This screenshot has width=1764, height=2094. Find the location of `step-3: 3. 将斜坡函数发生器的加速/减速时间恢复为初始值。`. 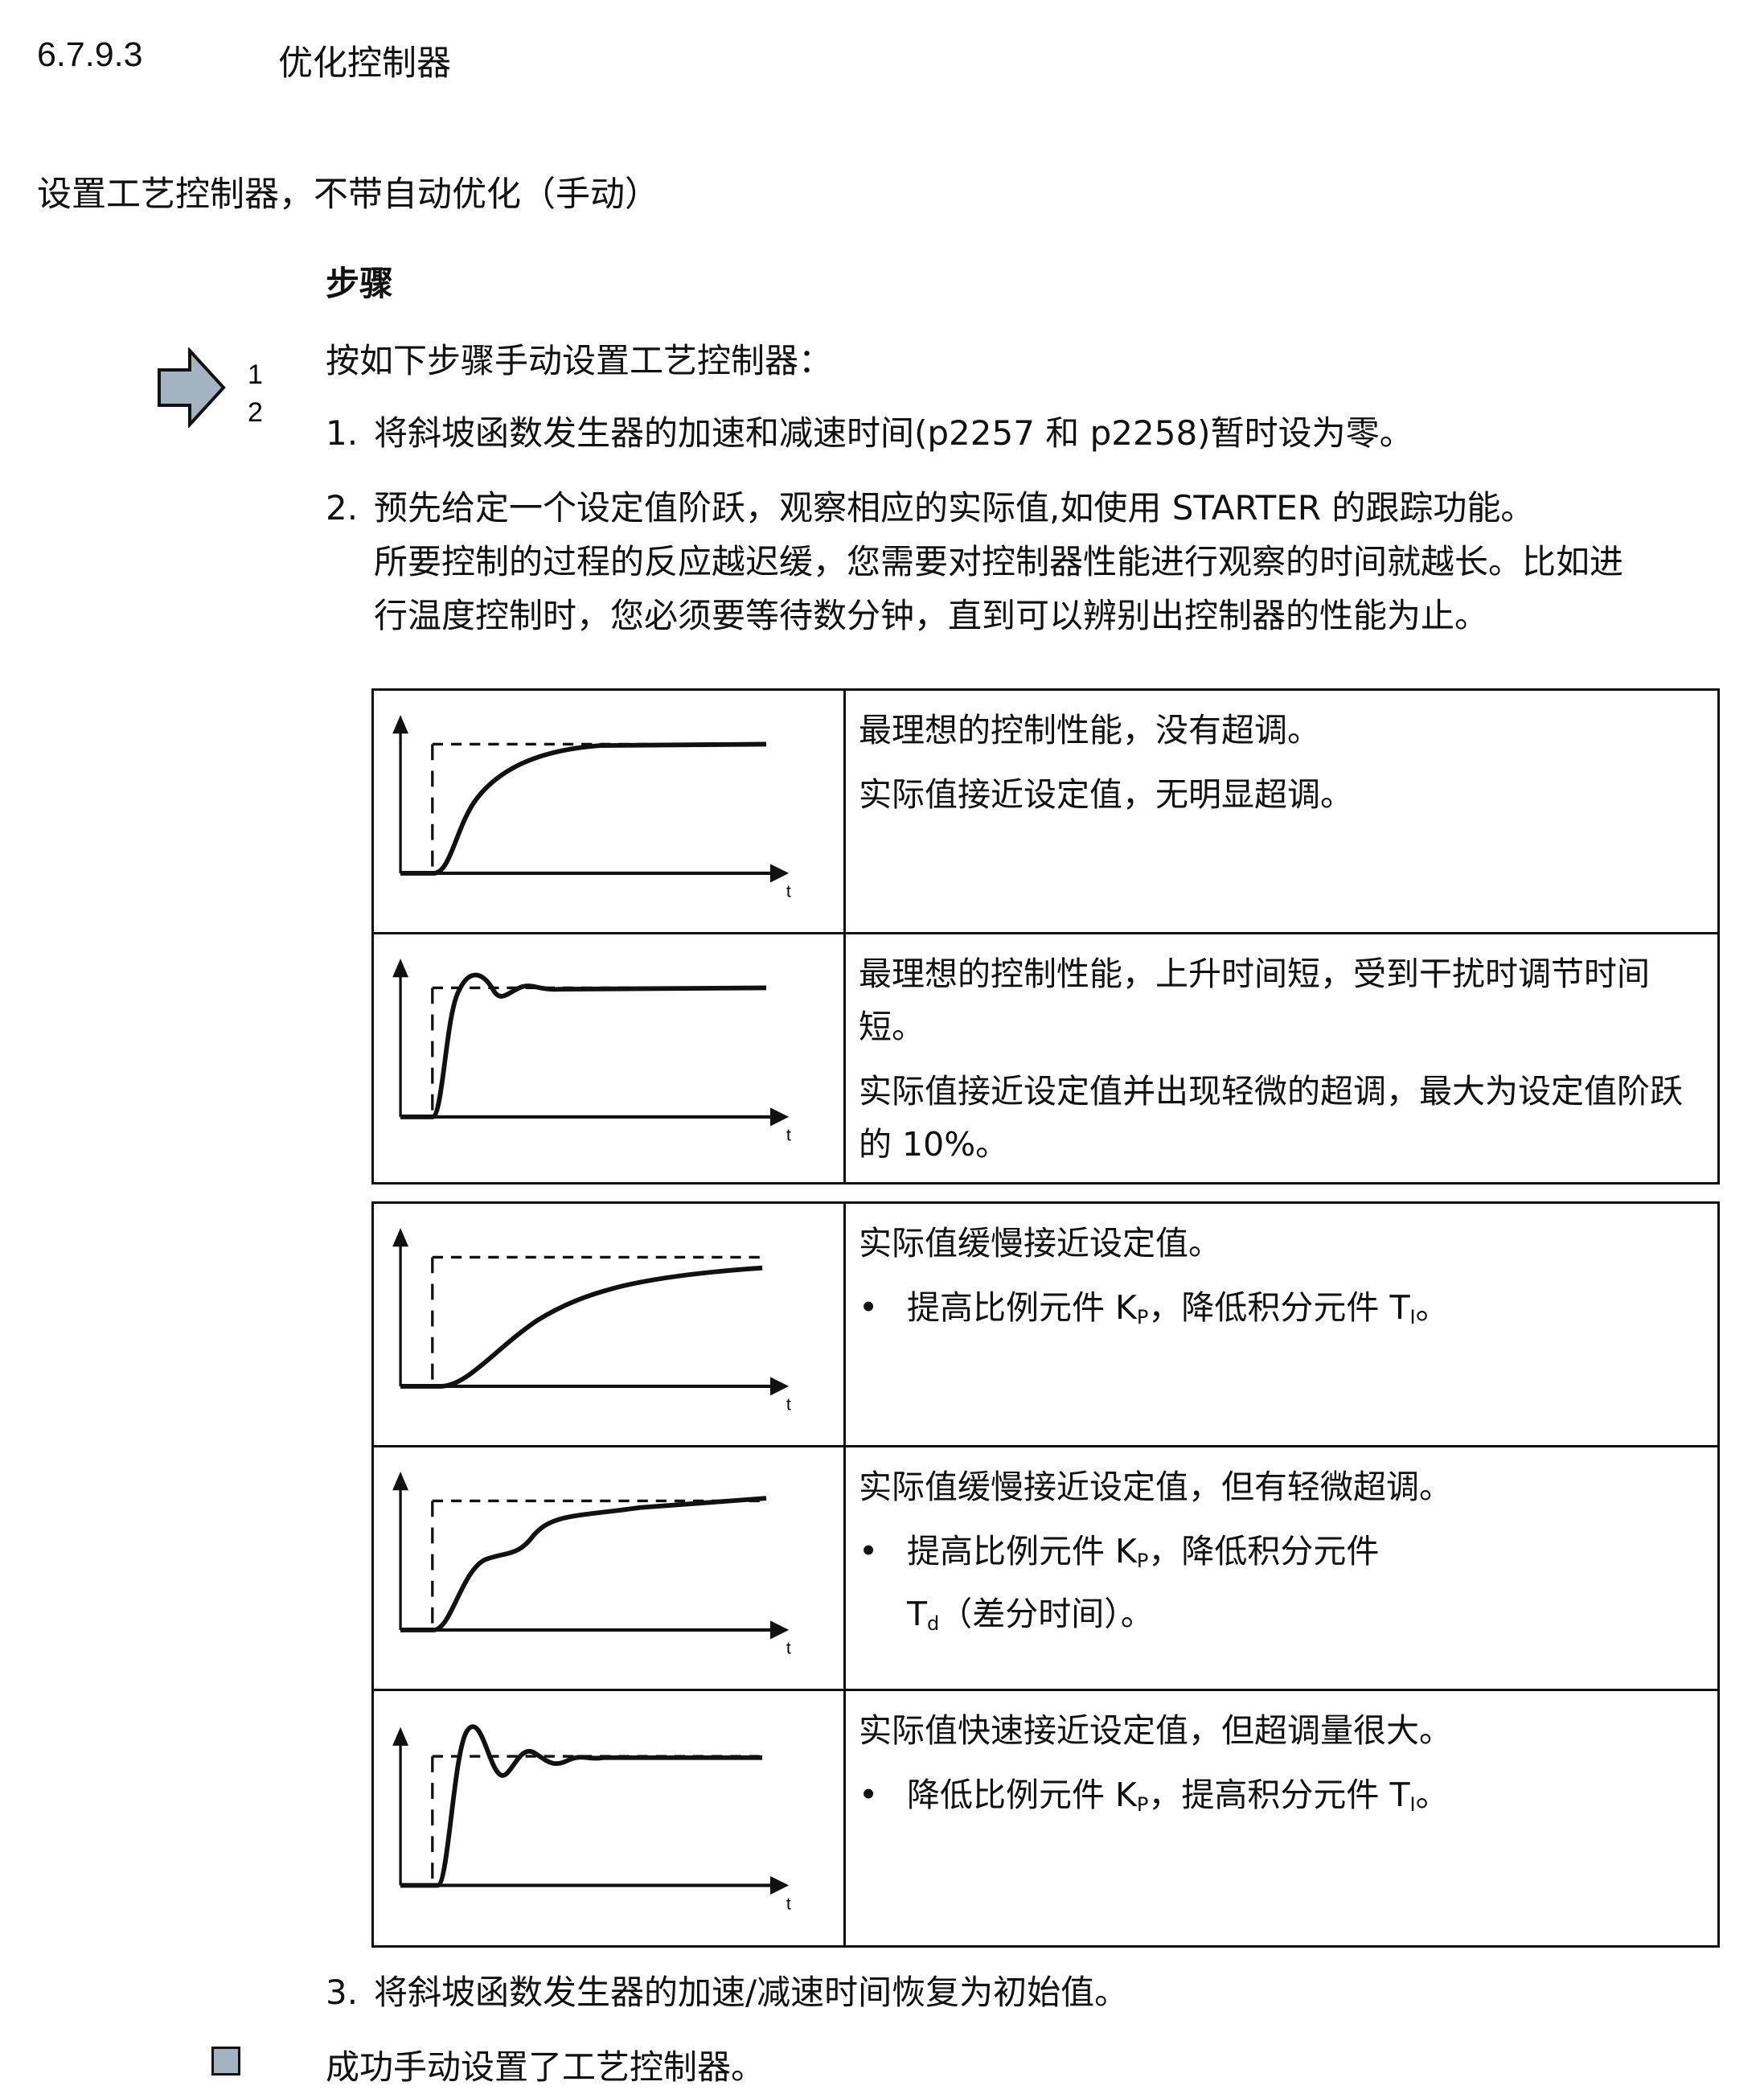

step-3: 3. 将斜坡函数发生器的加速/减速时间恢复为初始值。 is located at coordinates (727, 1992).